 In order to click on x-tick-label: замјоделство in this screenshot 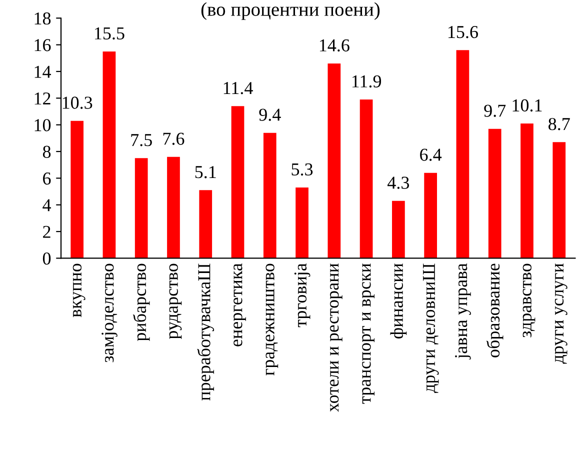, I will do `click(110, 313)`.